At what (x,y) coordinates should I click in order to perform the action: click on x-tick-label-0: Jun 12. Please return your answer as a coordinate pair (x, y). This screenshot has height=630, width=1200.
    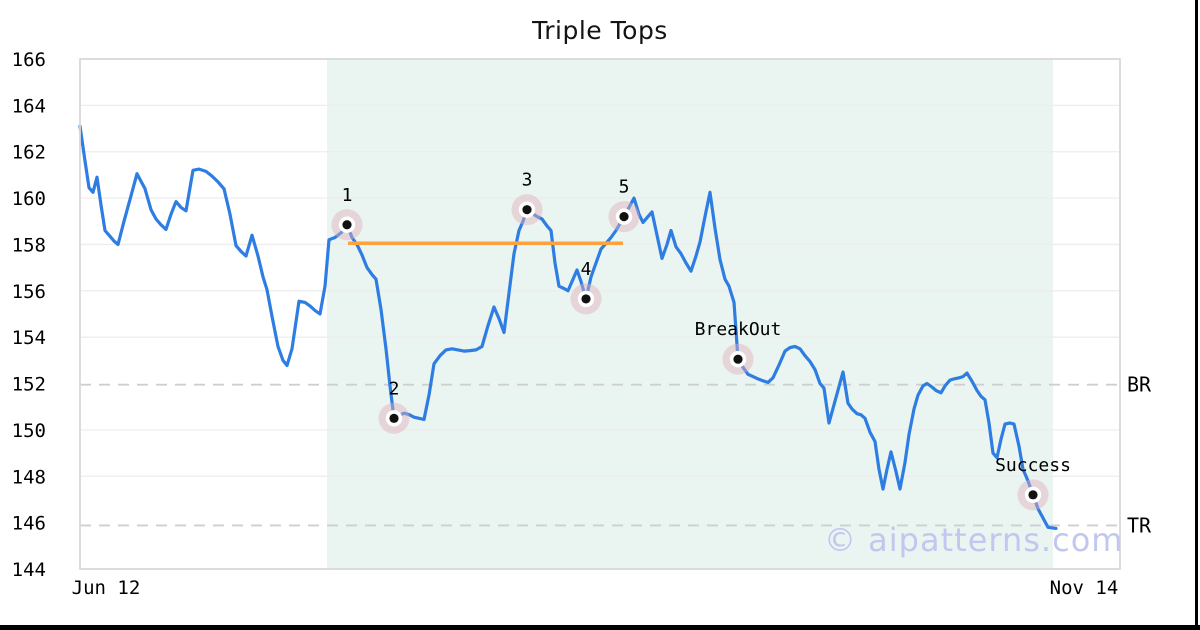
    Looking at the image, I should click on (106, 588).